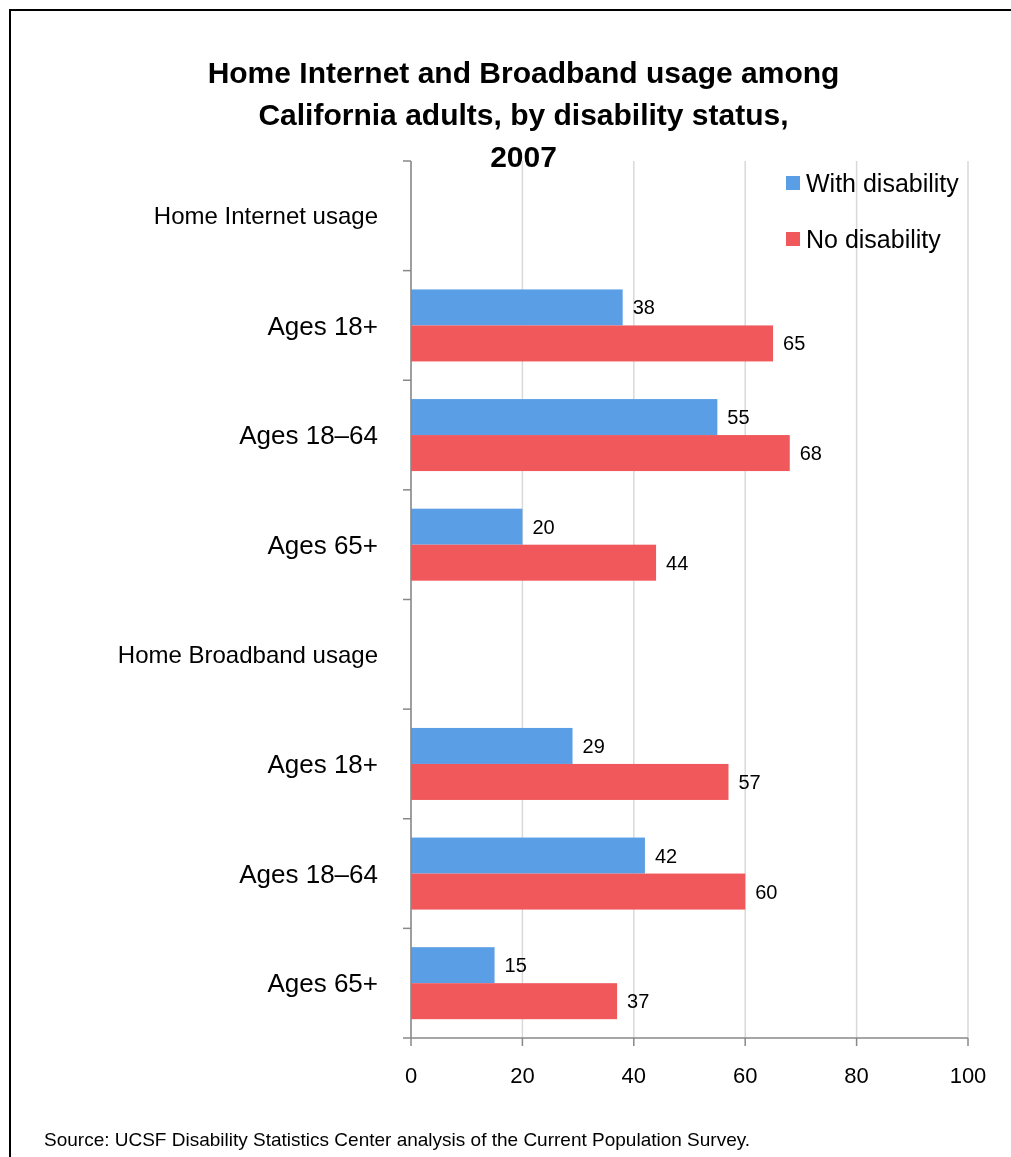 This screenshot has width=1011, height=1157. What do you see at coordinates (766, 891) in the screenshot?
I see `data-label: 60` at bounding box center [766, 891].